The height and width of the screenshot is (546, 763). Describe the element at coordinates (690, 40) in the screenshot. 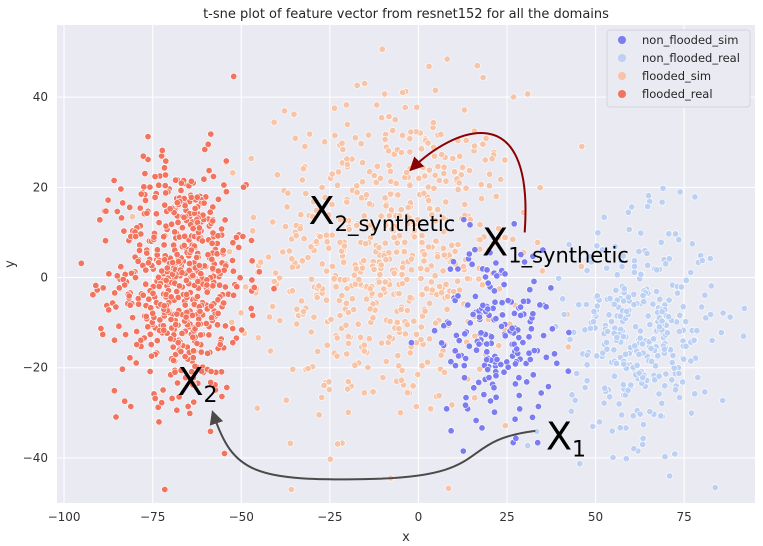

I see `legend-label-non-flooded-sim: non_flooded_sim` at that location.